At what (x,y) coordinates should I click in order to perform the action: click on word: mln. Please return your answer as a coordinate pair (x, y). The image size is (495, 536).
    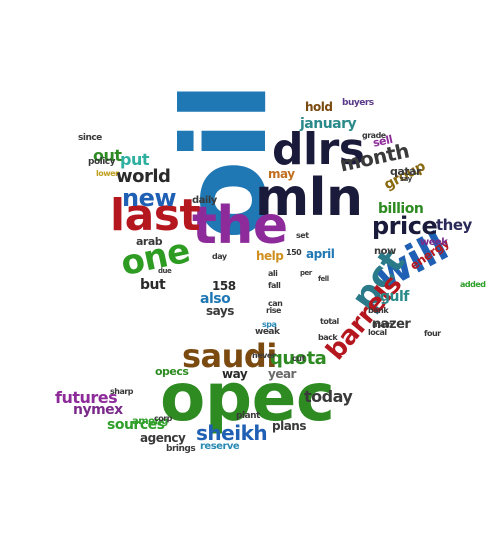
    Looking at the image, I should click on (309, 198).